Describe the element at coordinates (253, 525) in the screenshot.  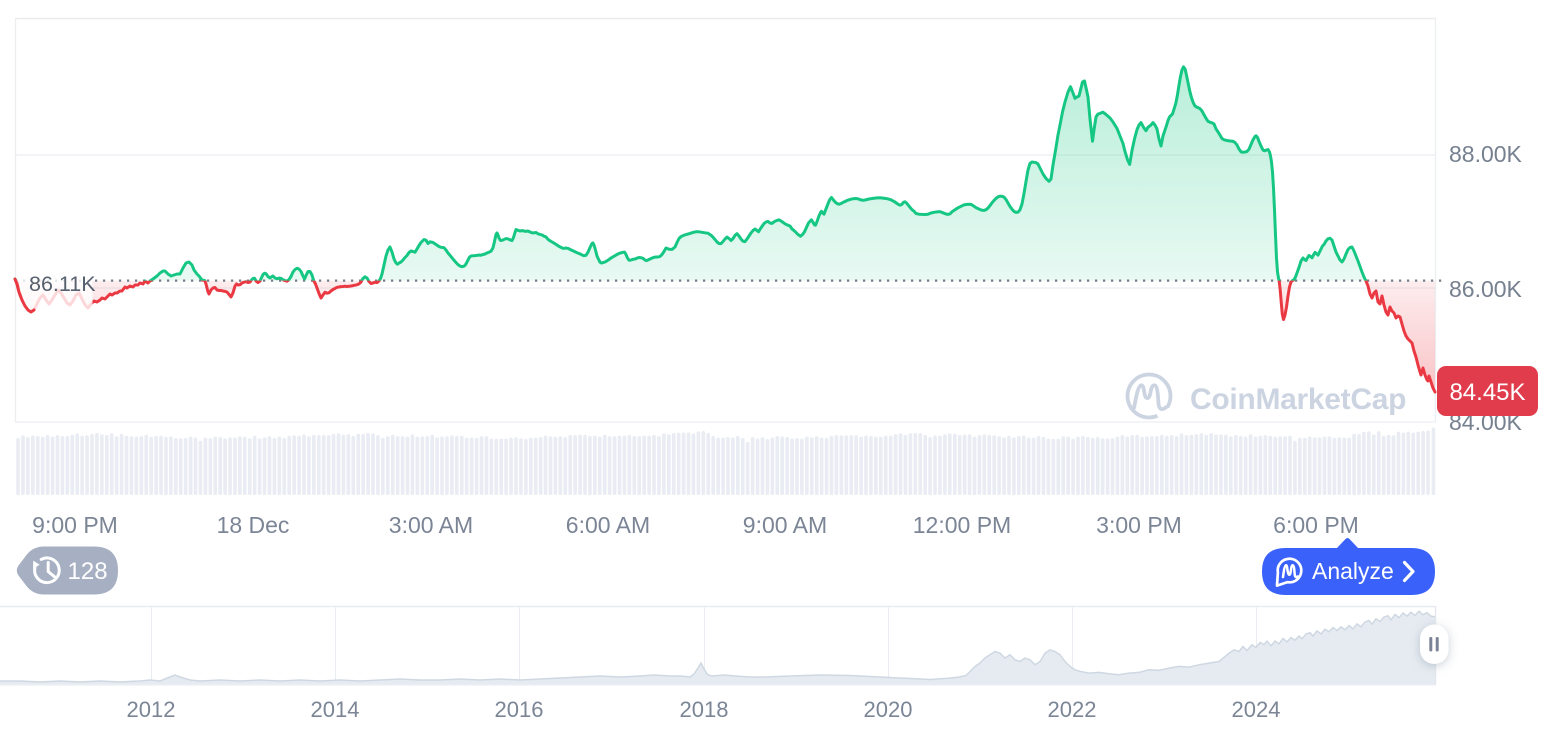
I see `svg-text: 18 Dec` at that location.